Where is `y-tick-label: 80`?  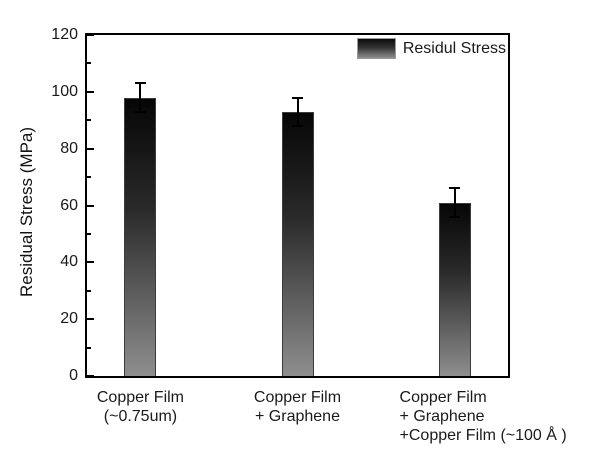
y-tick-label: 80 is located at coordinates (69, 148).